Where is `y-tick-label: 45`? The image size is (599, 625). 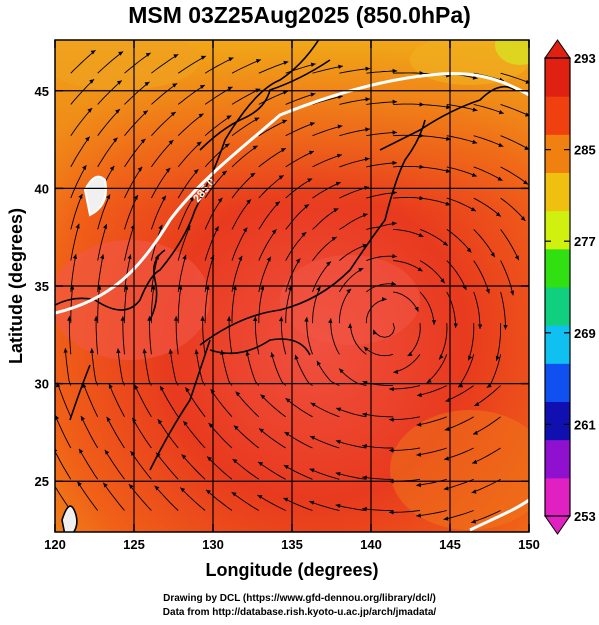 y-tick-label: 45 is located at coordinates (42, 91).